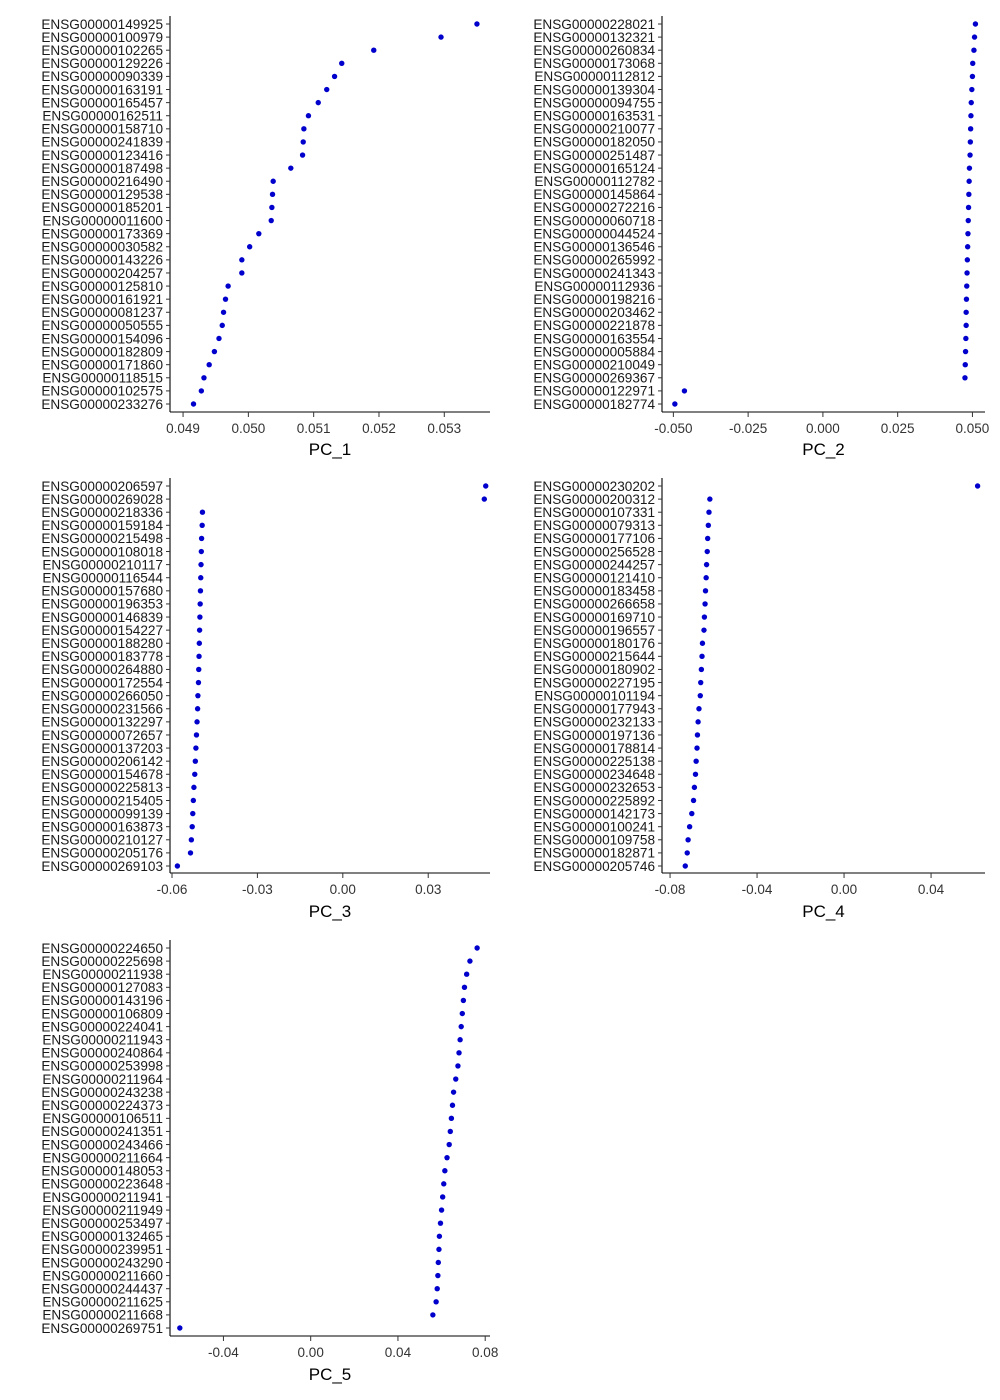 The height and width of the screenshot is (1400, 1000). I want to click on gene-label: ENSG00000241839, so click(102, 142).